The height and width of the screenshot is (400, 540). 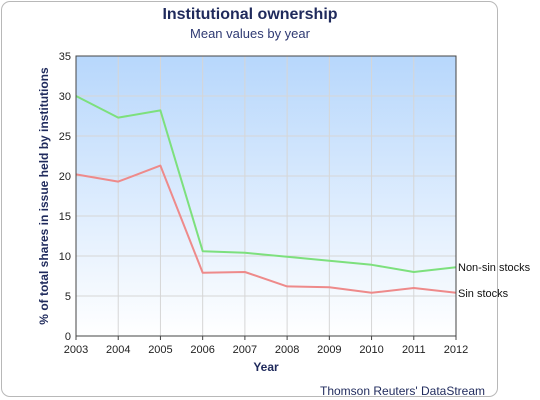 What do you see at coordinates (245, 350) in the screenshot?
I see `x-tick-label: 2007` at bounding box center [245, 350].